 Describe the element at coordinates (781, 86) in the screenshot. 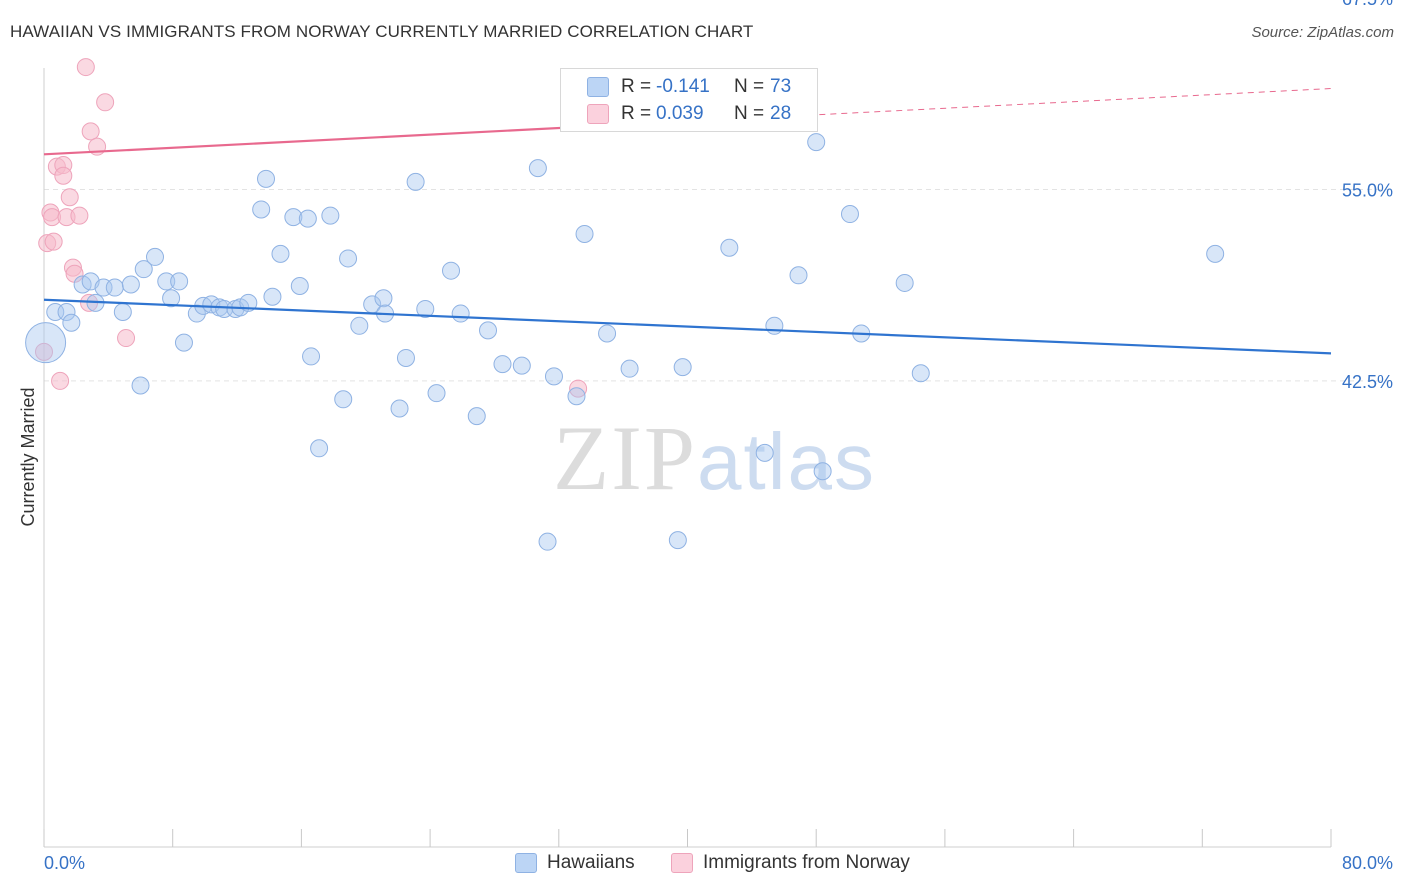

I see `n-value-hawaiians: 73` at that location.